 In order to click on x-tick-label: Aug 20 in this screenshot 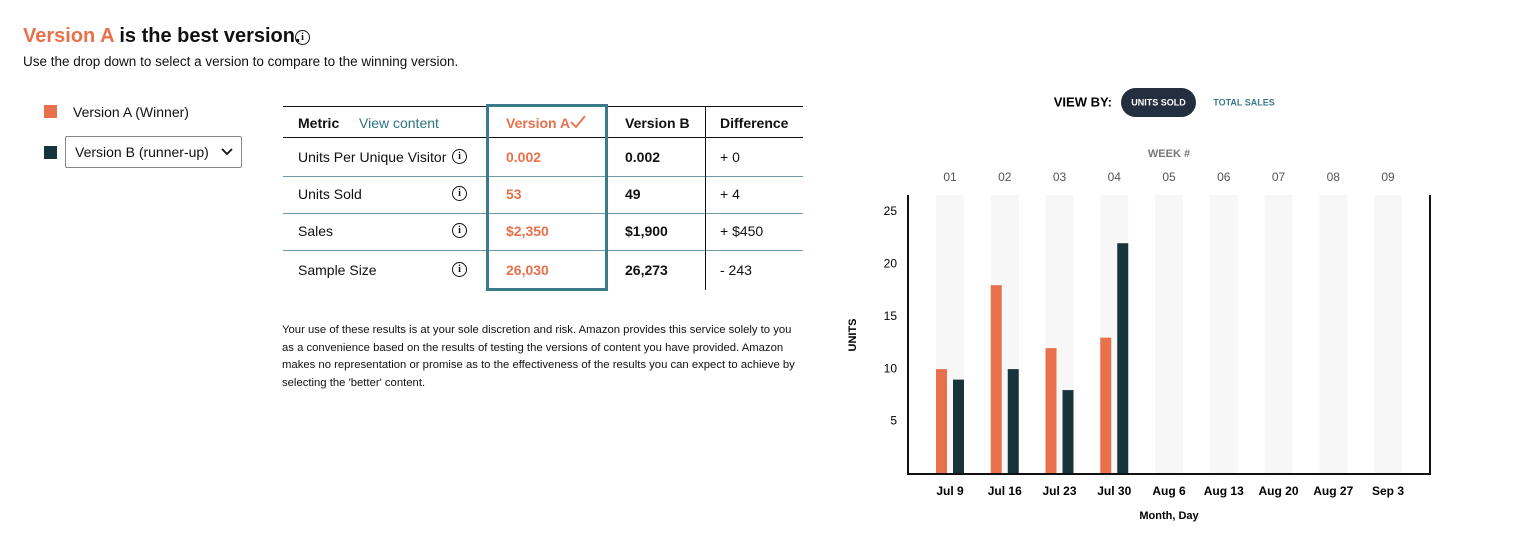, I will do `click(1278, 491)`.